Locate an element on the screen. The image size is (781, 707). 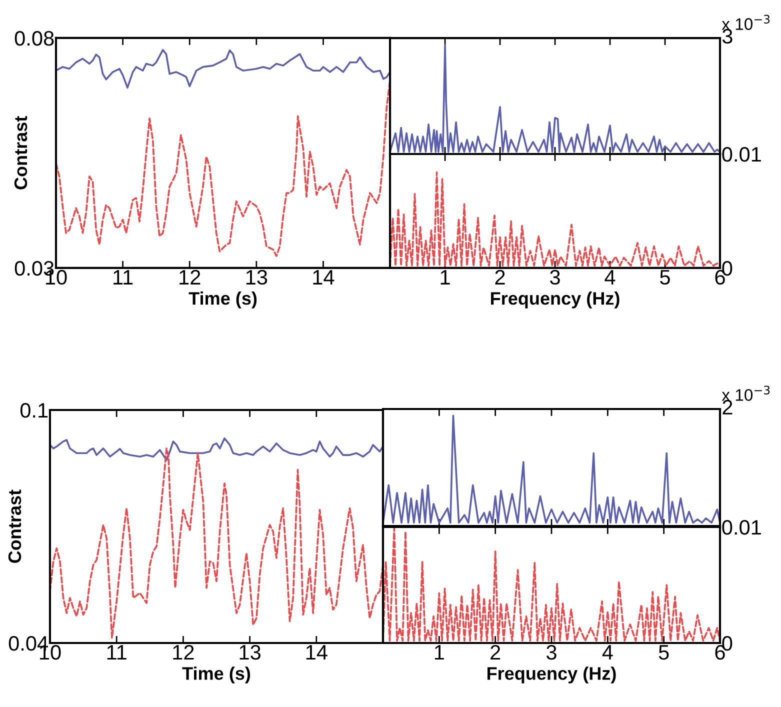
text: 3 is located at coordinates (727, 36).